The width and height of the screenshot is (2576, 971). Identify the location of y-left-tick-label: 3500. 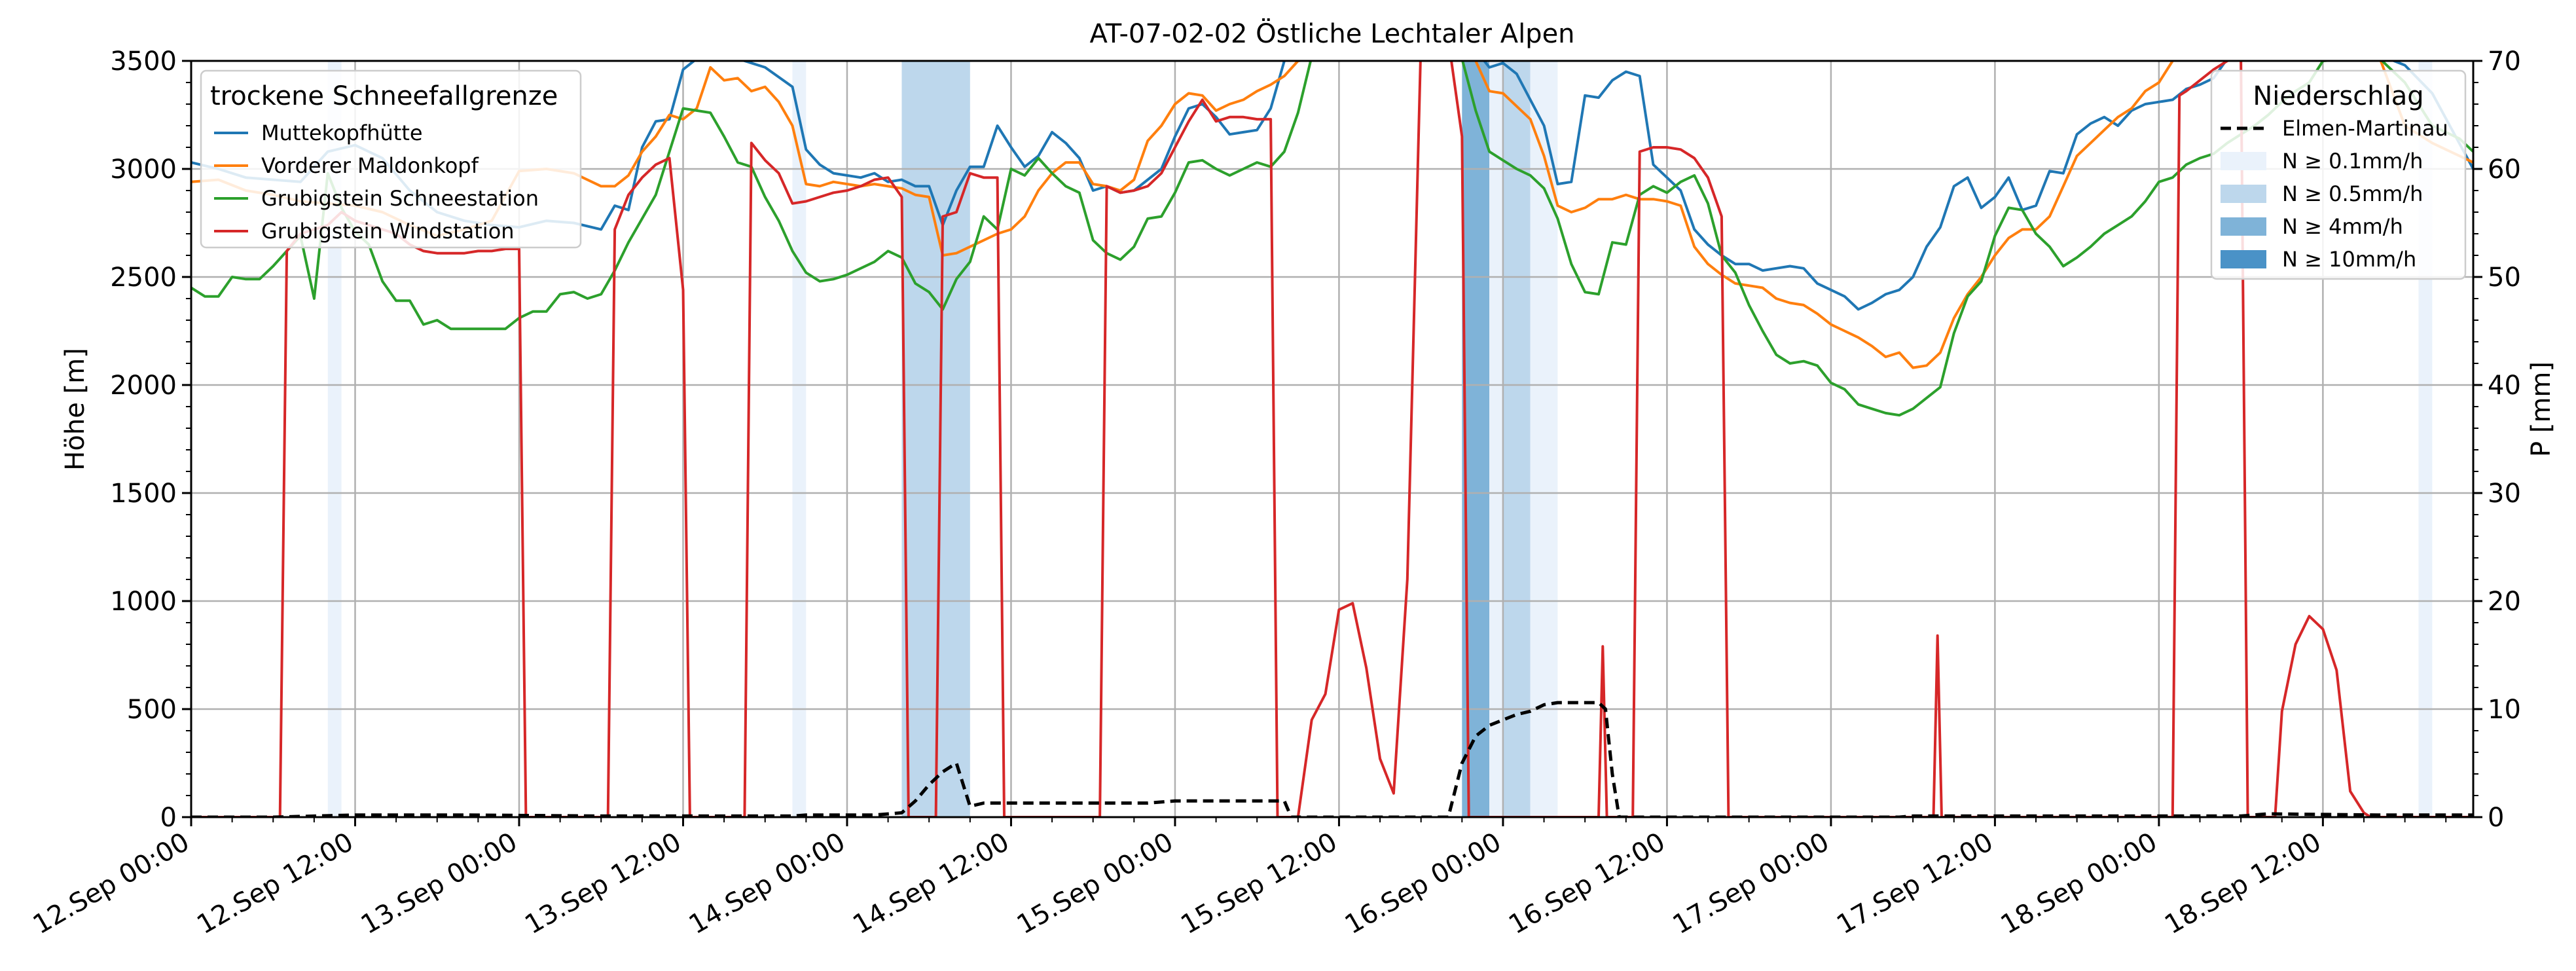
(143, 61).